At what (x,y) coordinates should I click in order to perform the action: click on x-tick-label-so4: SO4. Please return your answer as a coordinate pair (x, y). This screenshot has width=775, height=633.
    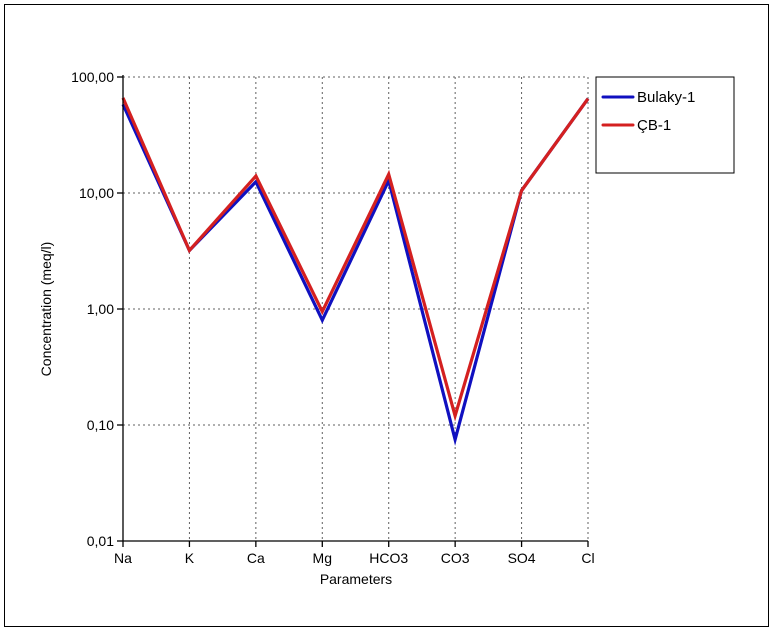
    Looking at the image, I should click on (522, 558).